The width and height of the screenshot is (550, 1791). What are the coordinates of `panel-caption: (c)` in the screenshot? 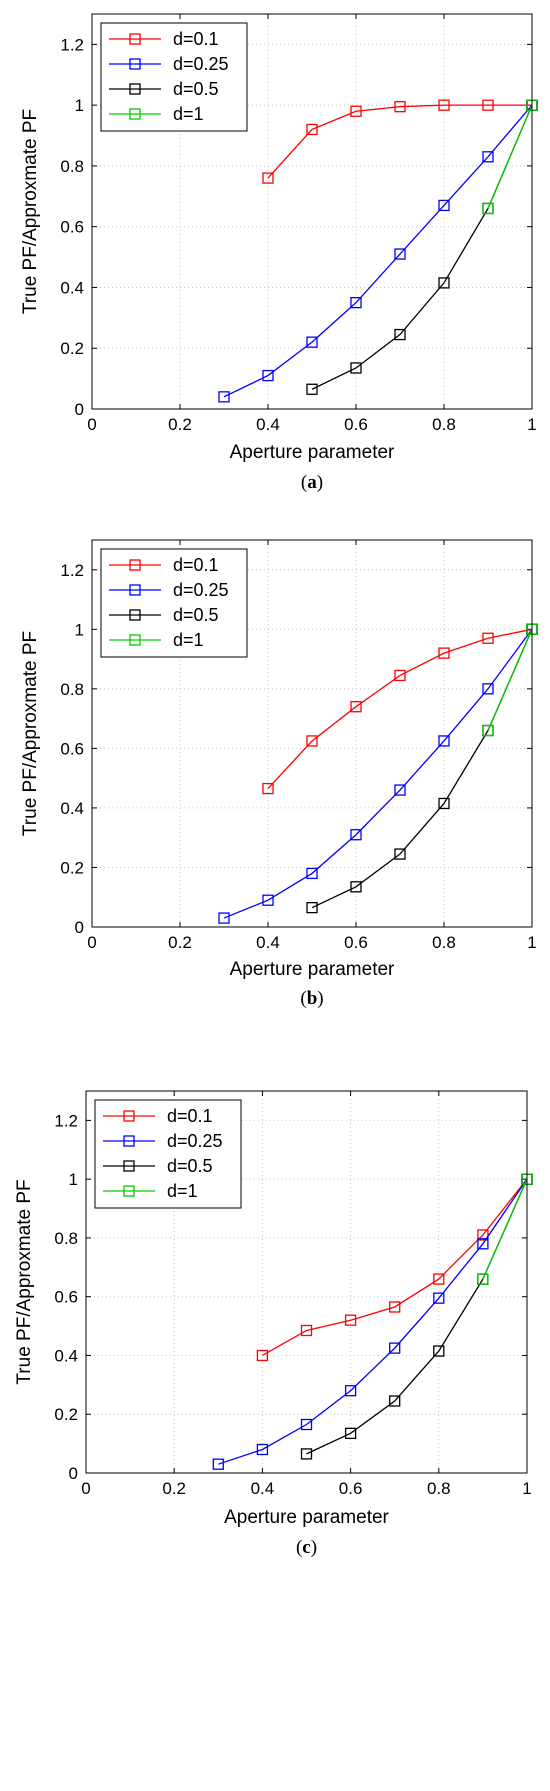 It's located at (306, 1547).